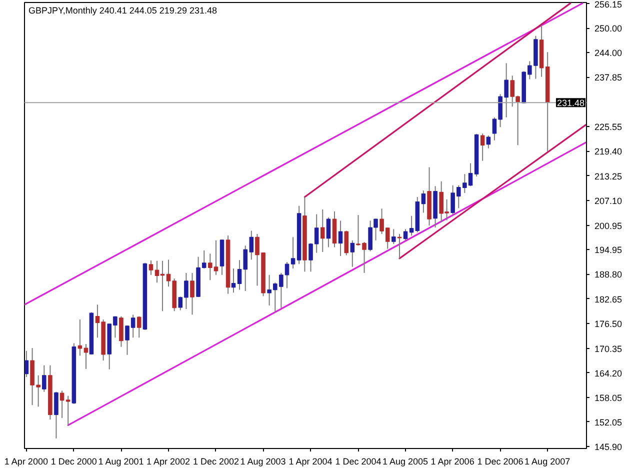 The width and height of the screenshot is (625, 469). What do you see at coordinates (608, 349) in the screenshot?
I see `y-tick-label: 170.35` at bounding box center [608, 349].